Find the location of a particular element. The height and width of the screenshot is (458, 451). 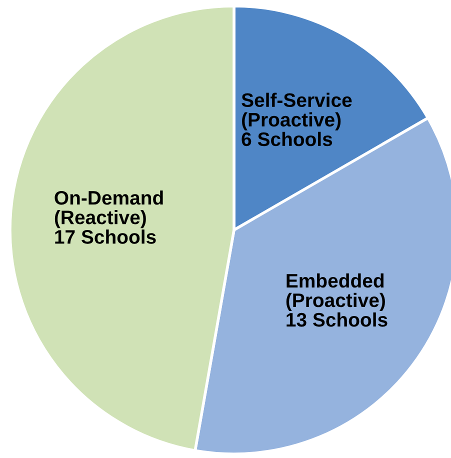

data-label: 6 Schools is located at coordinates (287, 139).